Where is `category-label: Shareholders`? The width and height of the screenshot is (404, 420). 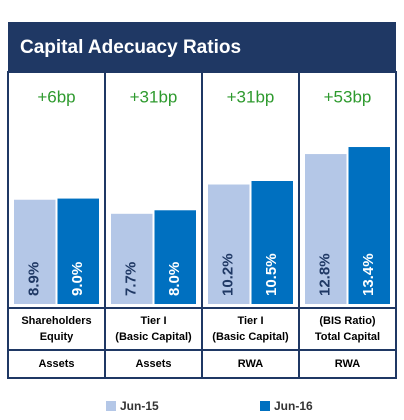 category-label: Shareholders is located at coordinates (56, 321).